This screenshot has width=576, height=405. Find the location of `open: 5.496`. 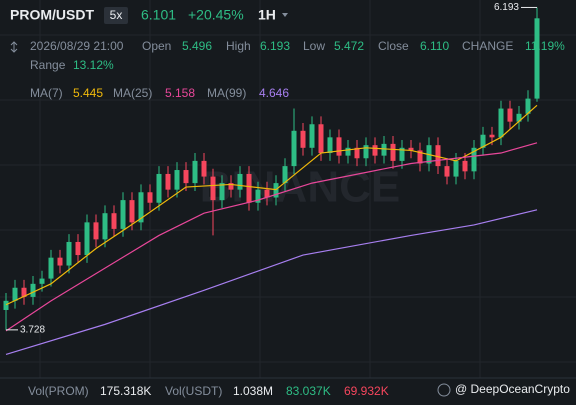

open: 5.496 is located at coordinates (197, 46).